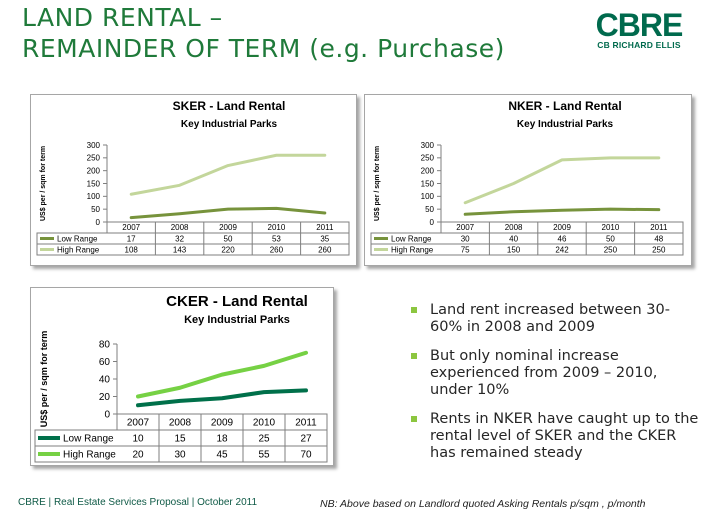 The width and height of the screenshot is (711, 517). What do you see at coordinates (658, 238) in the screenshot?
I see `data-label: 48` at bounding box center [658, 238].